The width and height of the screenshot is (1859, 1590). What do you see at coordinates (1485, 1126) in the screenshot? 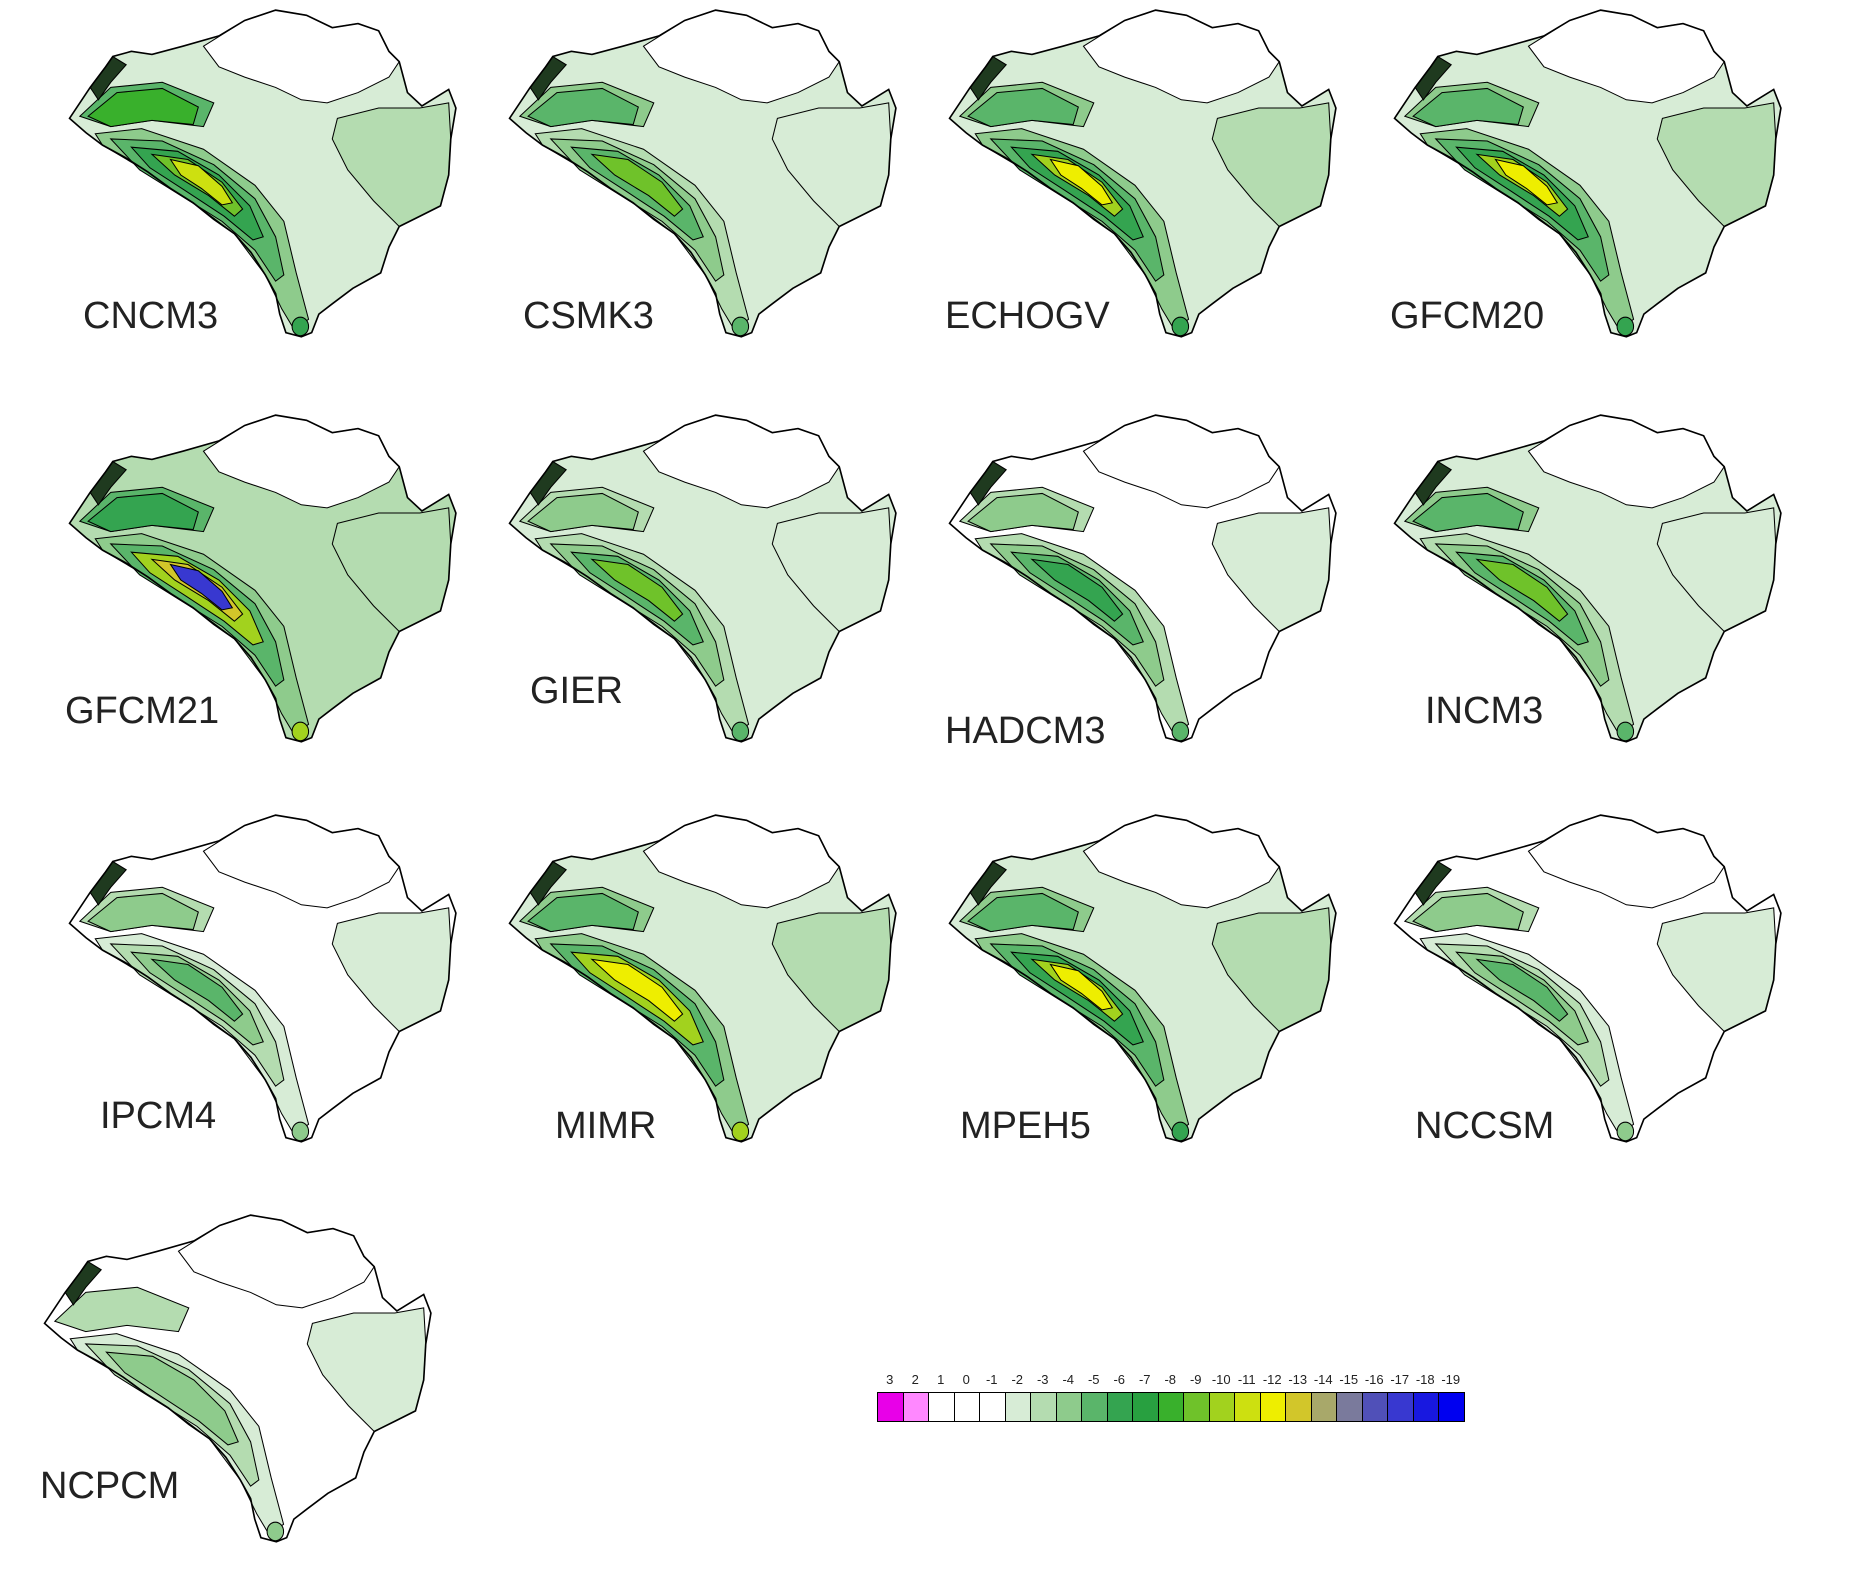
I see `panel-label-nccsm: NCCSM` at bounding box center [1485, 1126].